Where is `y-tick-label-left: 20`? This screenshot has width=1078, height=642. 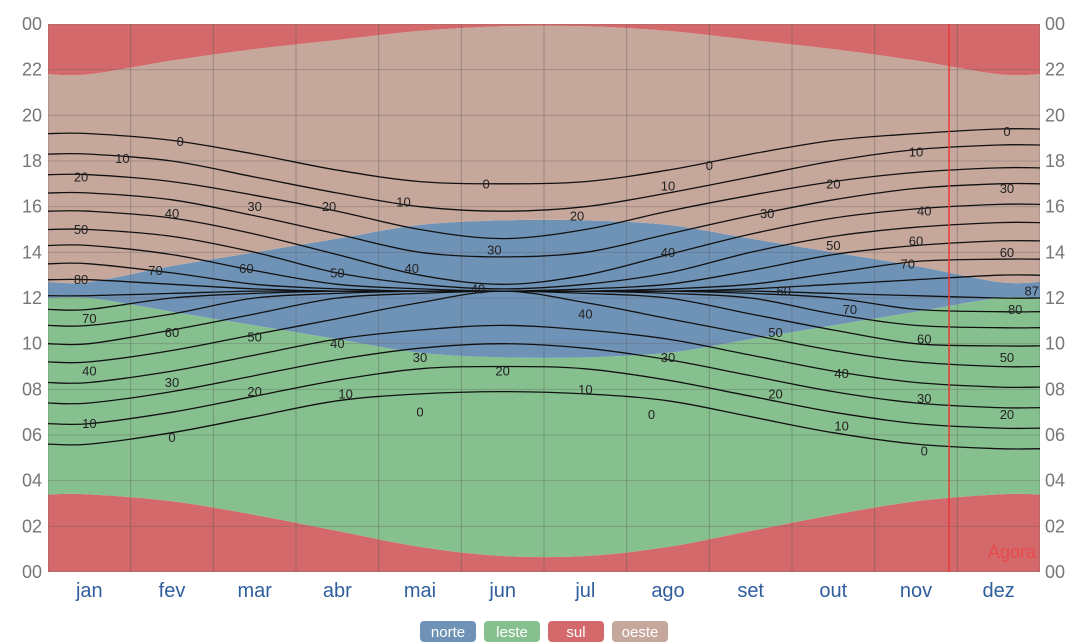
y-tick-label-left: 20 is located at coordinates (32, 115).